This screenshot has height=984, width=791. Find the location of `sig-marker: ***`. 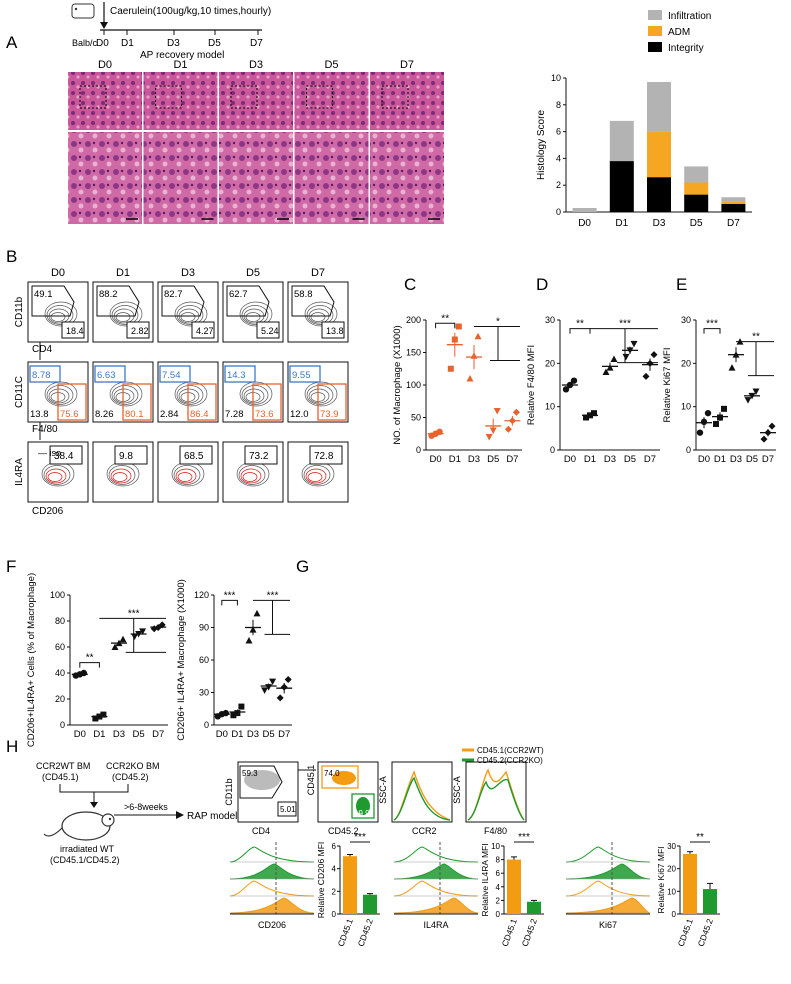

sig-marker: *** is located at coordinates (712, 324).